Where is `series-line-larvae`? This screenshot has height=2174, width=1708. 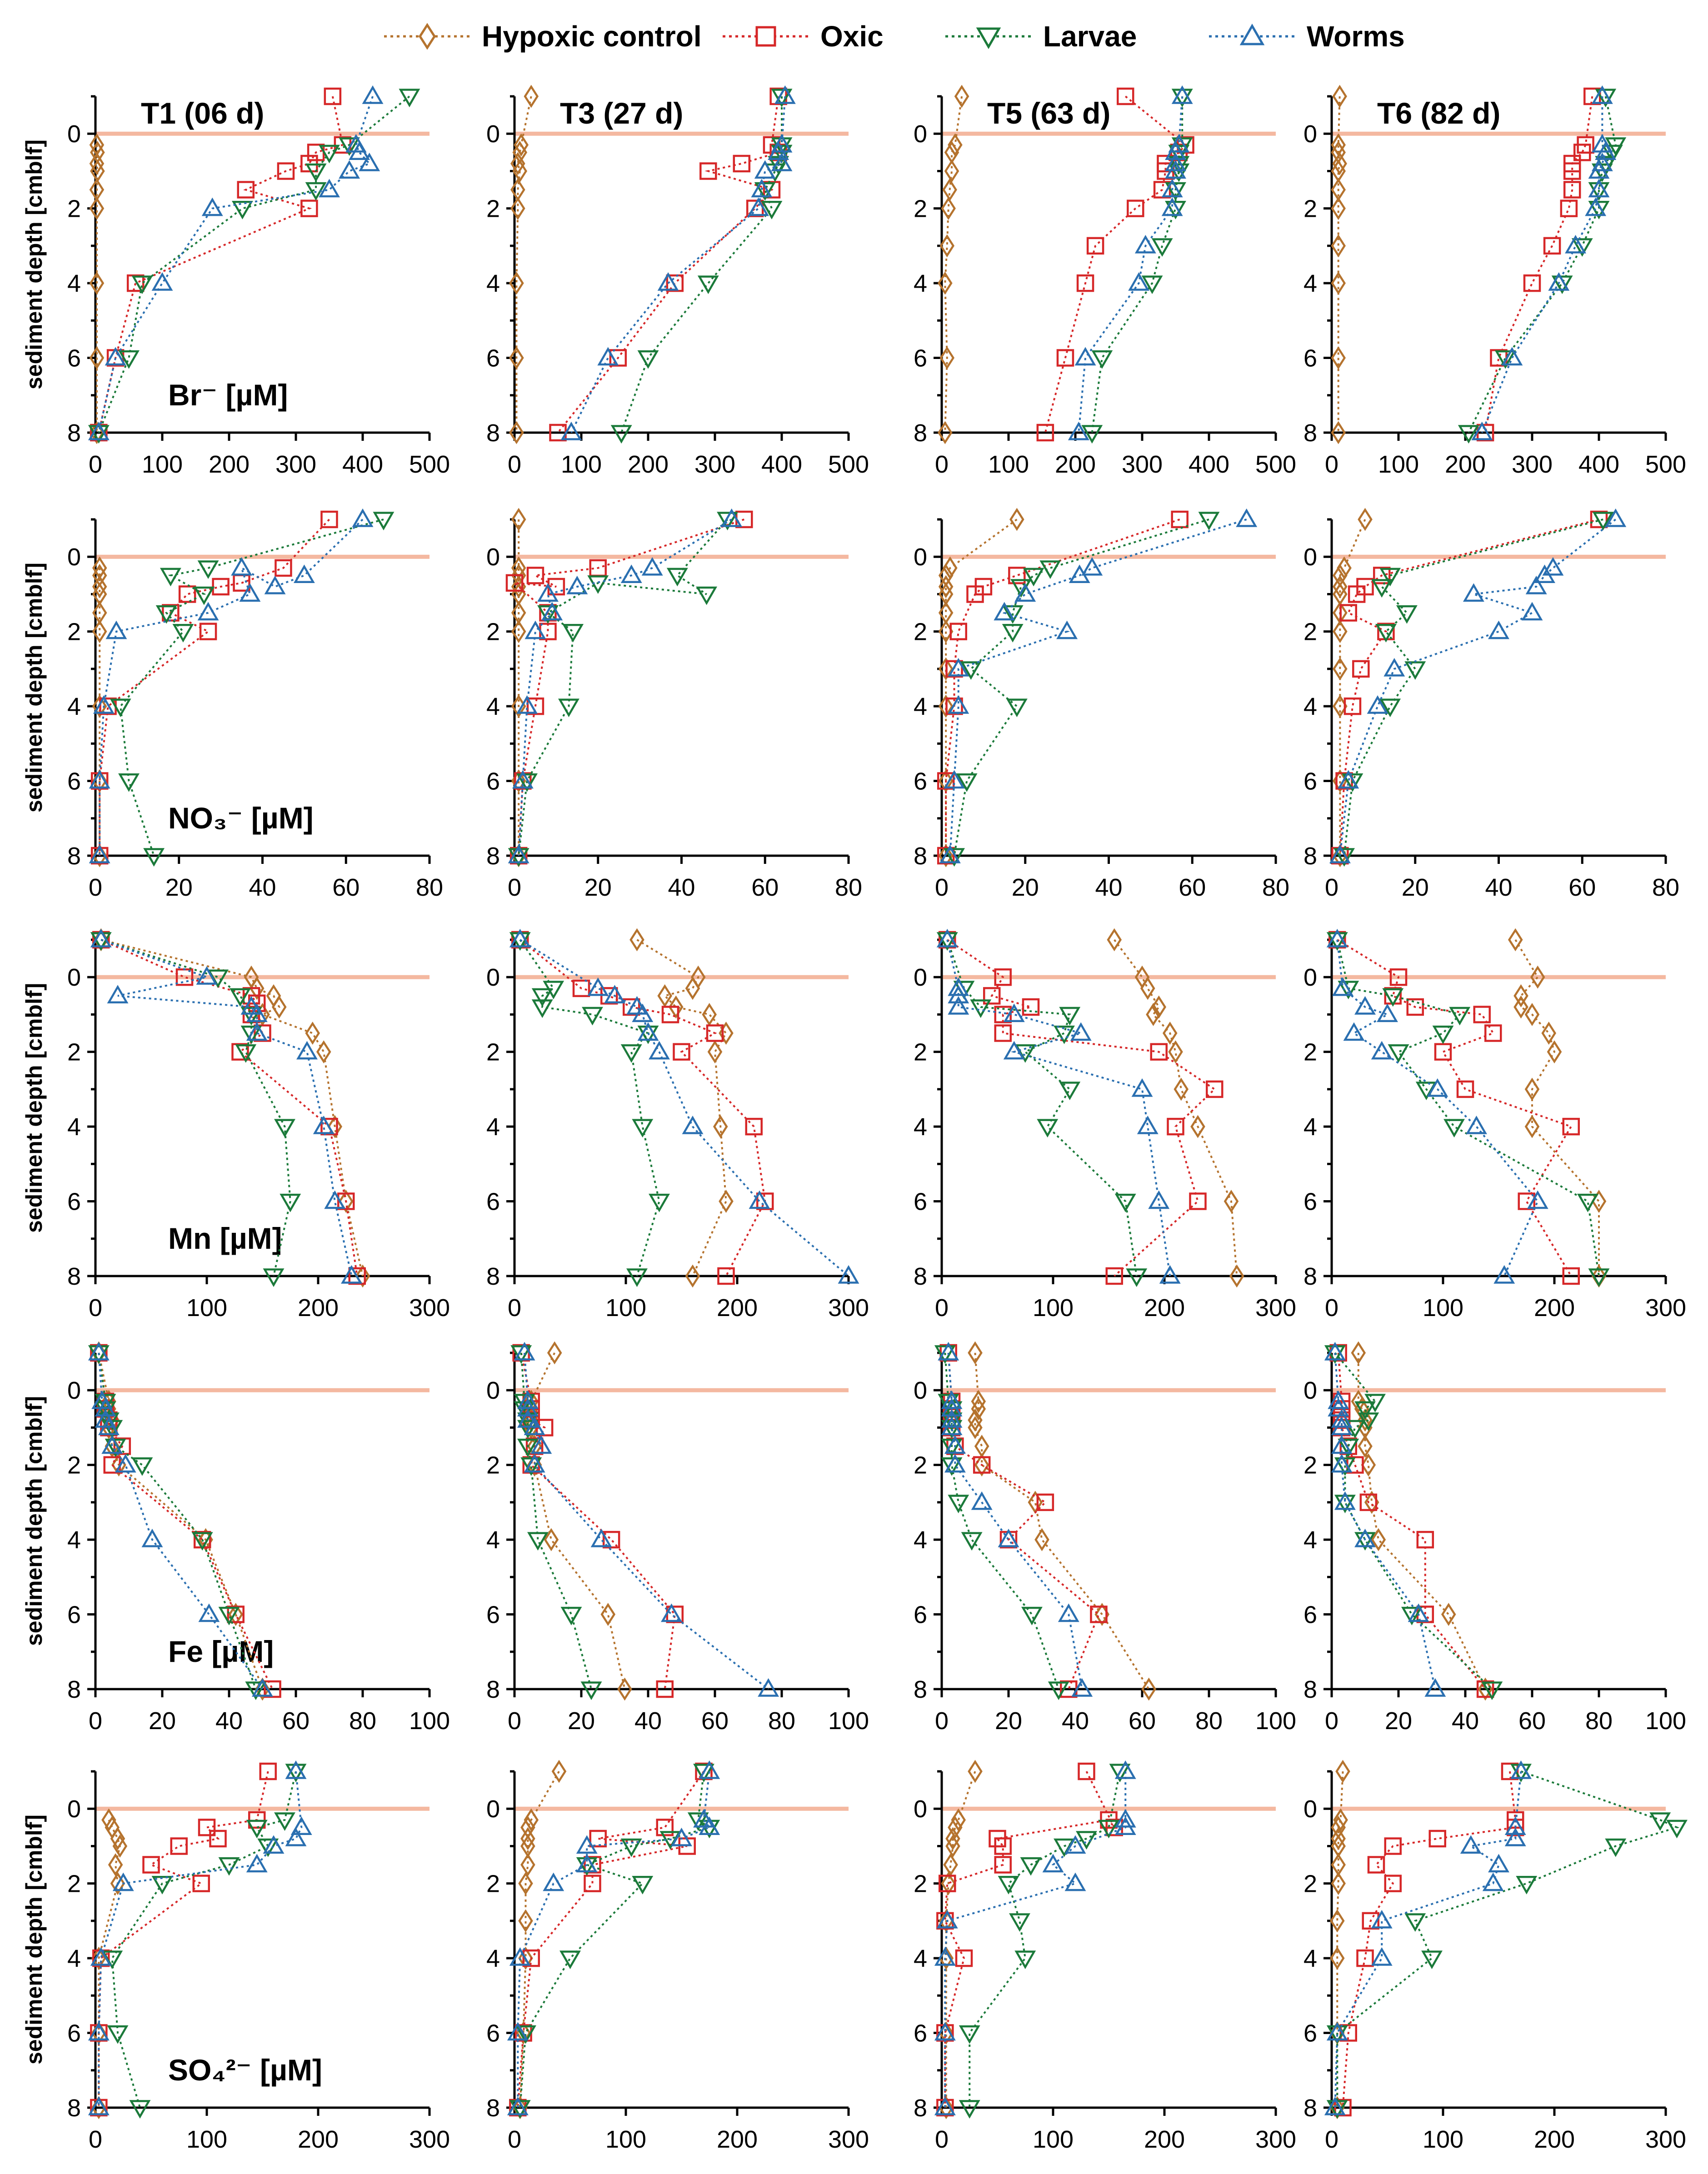 series-line-larvae is located at coordinates (1508, 1939).